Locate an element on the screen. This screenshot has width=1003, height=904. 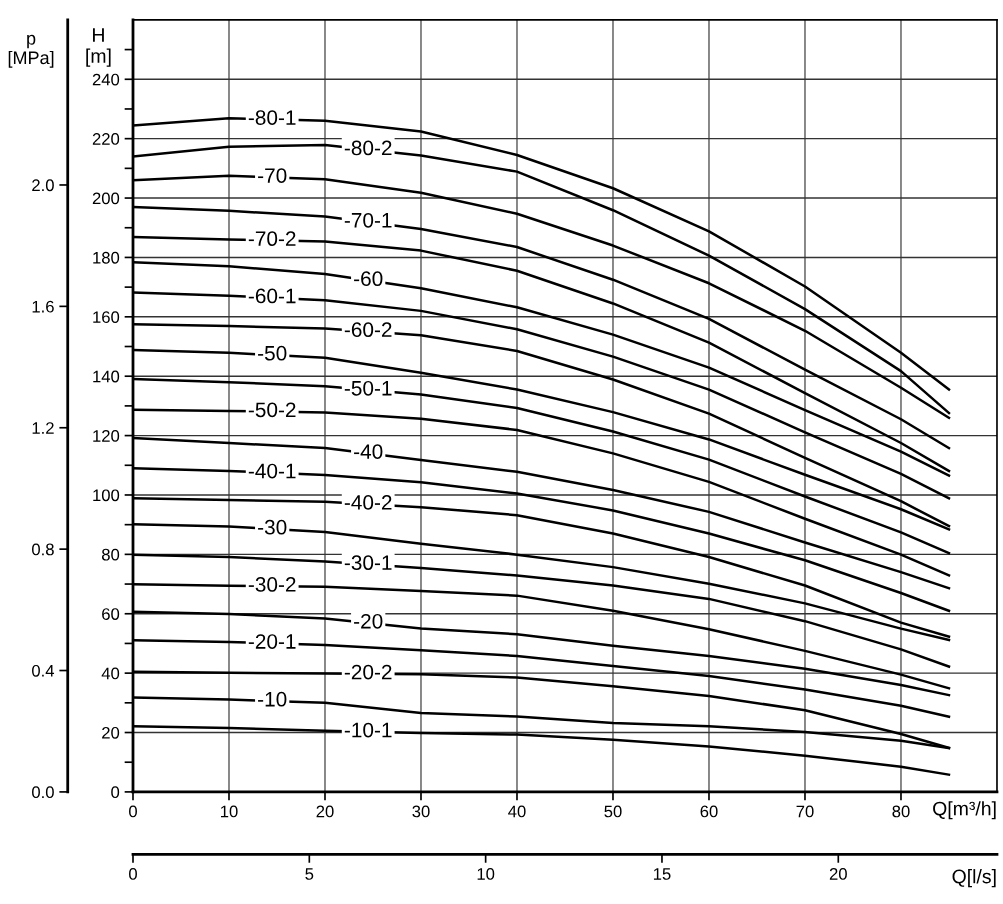
x-tick-label: 0 is located at coordinates (133, 811).